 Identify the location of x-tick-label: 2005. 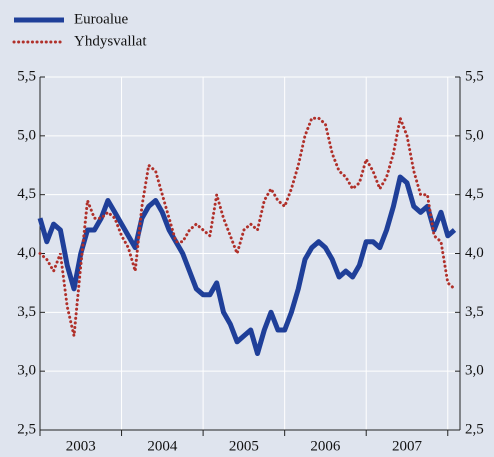
(244, 446).